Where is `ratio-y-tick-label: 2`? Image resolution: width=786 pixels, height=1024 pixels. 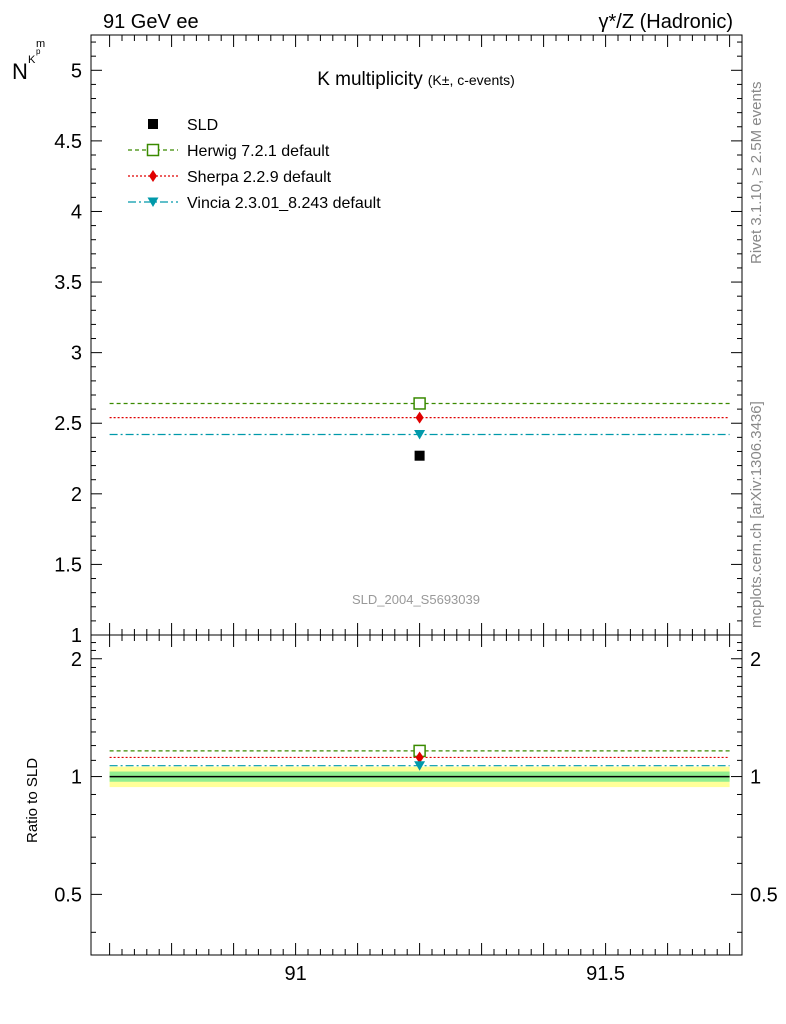 ratio-y-tick-label: 2 is located at coordinates (76, 660).